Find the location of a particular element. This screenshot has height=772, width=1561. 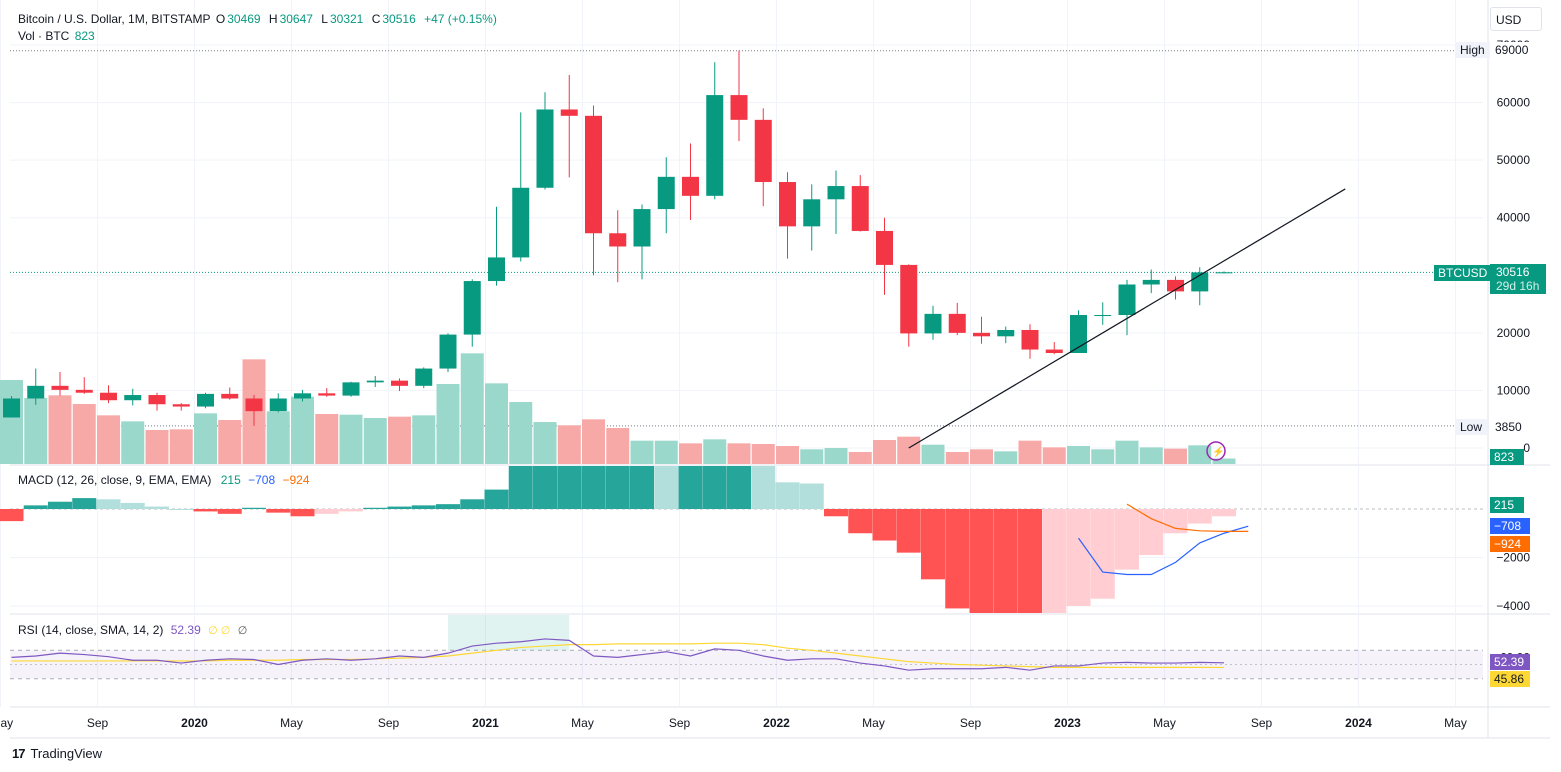

time-tick-label: May is located at coordinates (1455, 723).